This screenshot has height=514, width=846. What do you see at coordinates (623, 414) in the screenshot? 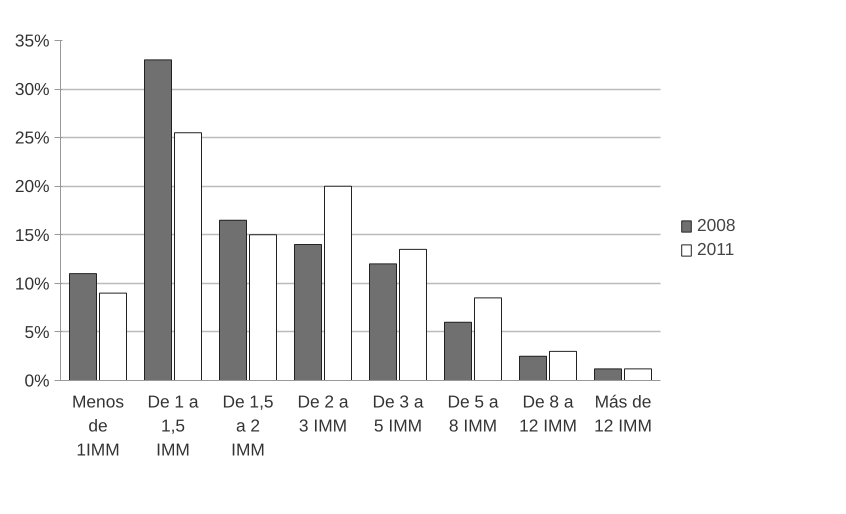
I see `x-tick-label: Más de 12 IMM` at bounding box center [623, 414].